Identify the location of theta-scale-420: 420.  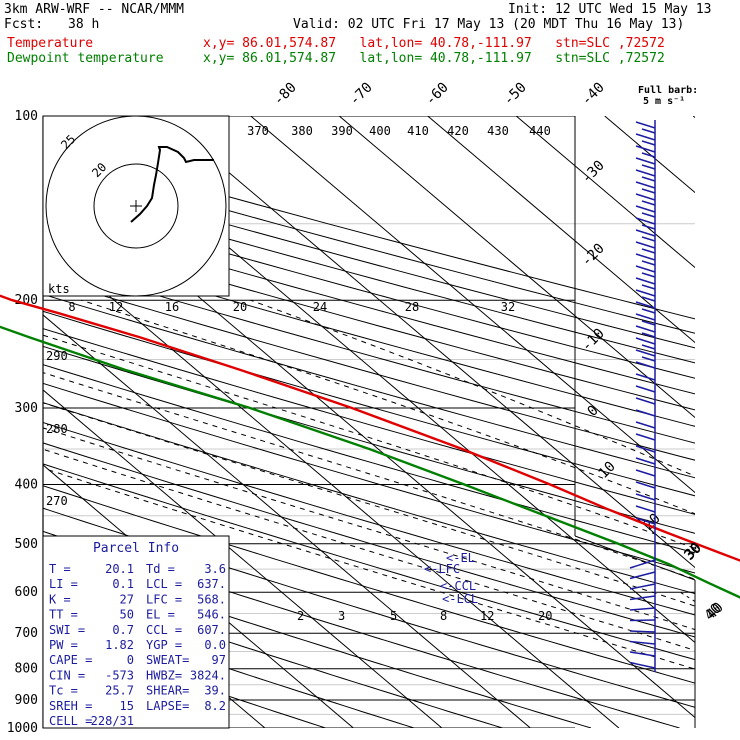
(458, 131).